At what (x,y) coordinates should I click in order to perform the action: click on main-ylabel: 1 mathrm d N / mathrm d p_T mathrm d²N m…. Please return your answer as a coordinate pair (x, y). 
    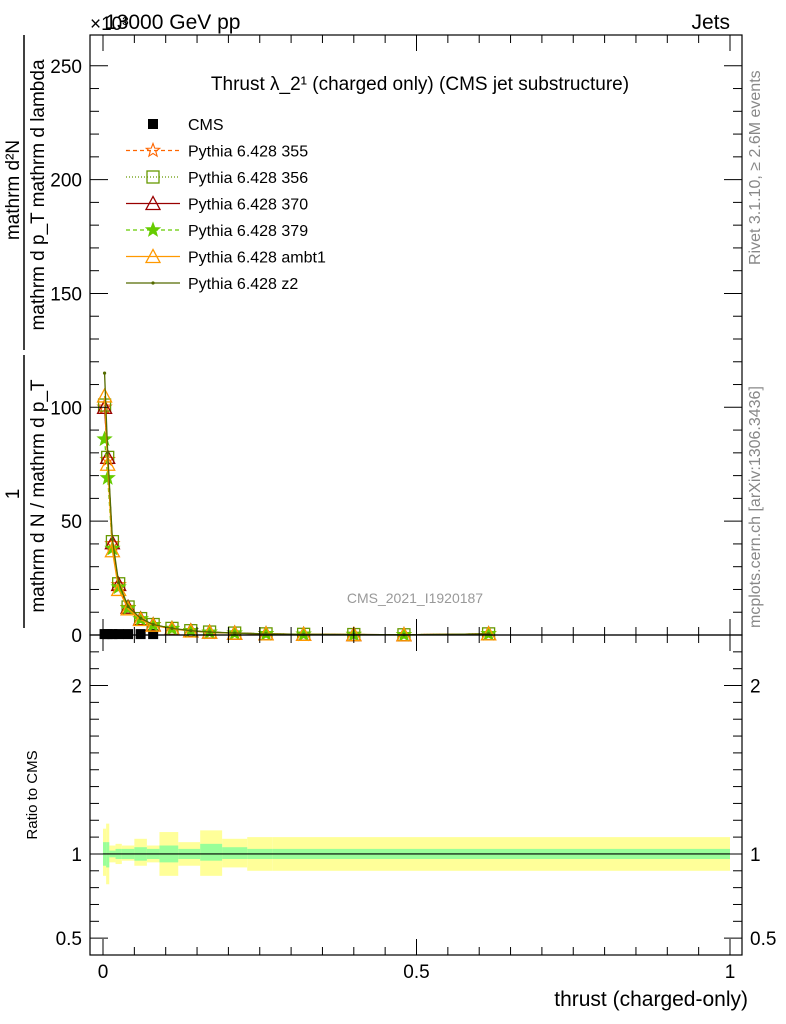
    Looking at the image, I should click on (26, 331).